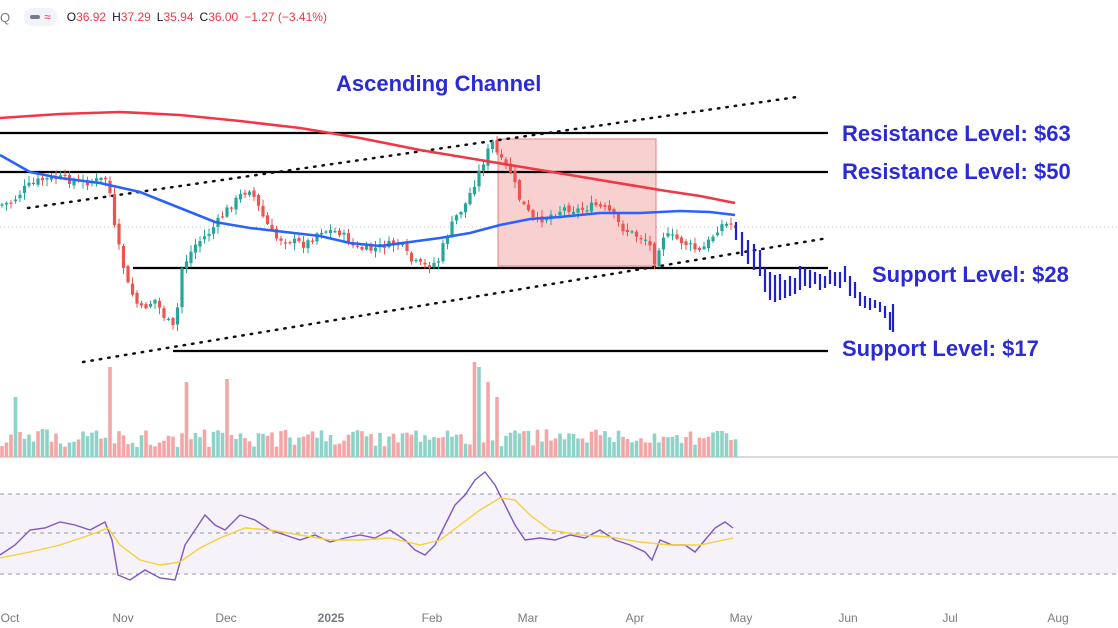 The height and width of the screenshot is (628, 1118). I want to click on close-label: C, so click(204, 17).